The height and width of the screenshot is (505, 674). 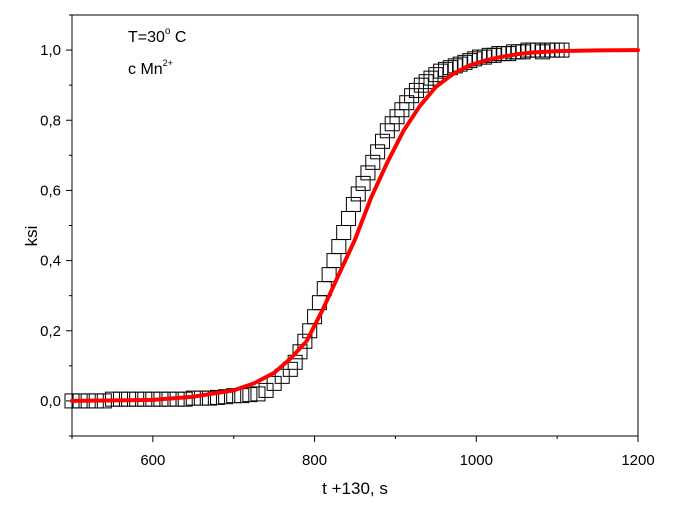 What do you see at coordinates (50, 50) in the screenshot?
I see `y-tick-label: 1,0` at bounding box center [50, 50].